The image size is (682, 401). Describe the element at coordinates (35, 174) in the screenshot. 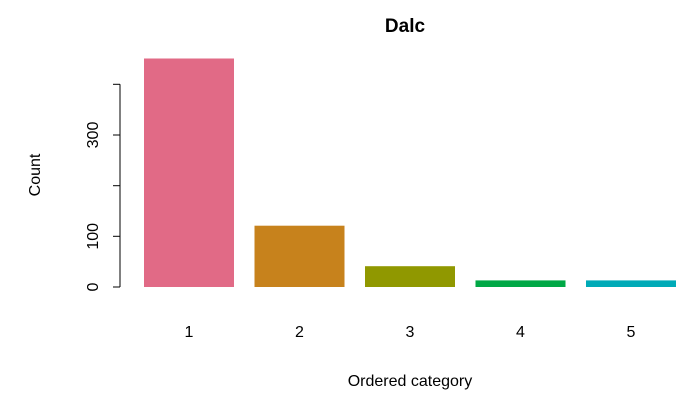

I see `y-axis-label: Count` at that location.